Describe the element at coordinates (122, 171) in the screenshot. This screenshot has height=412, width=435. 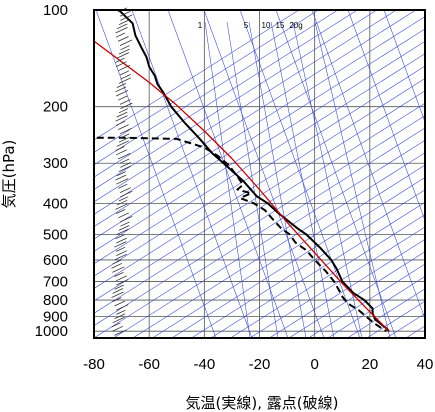
I see `wind-barbs` at that location.